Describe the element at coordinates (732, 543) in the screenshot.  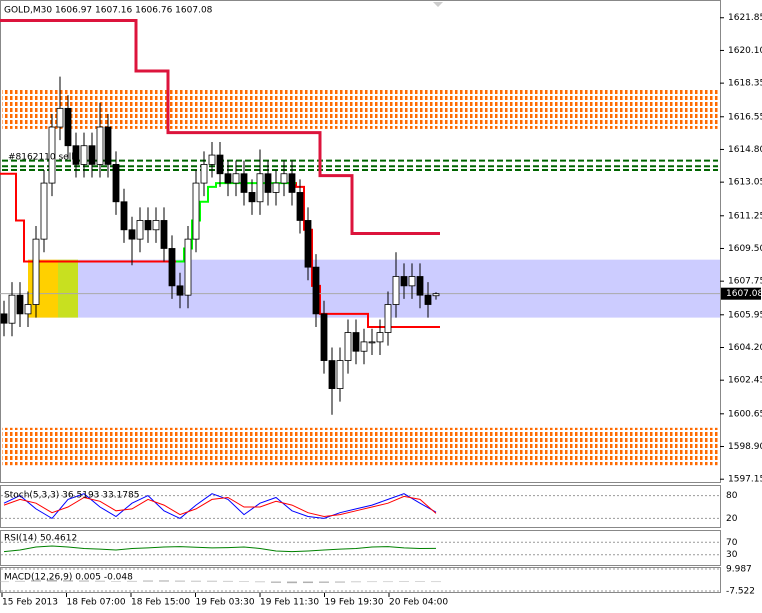
I see `y-tick-label: 70` at that location.